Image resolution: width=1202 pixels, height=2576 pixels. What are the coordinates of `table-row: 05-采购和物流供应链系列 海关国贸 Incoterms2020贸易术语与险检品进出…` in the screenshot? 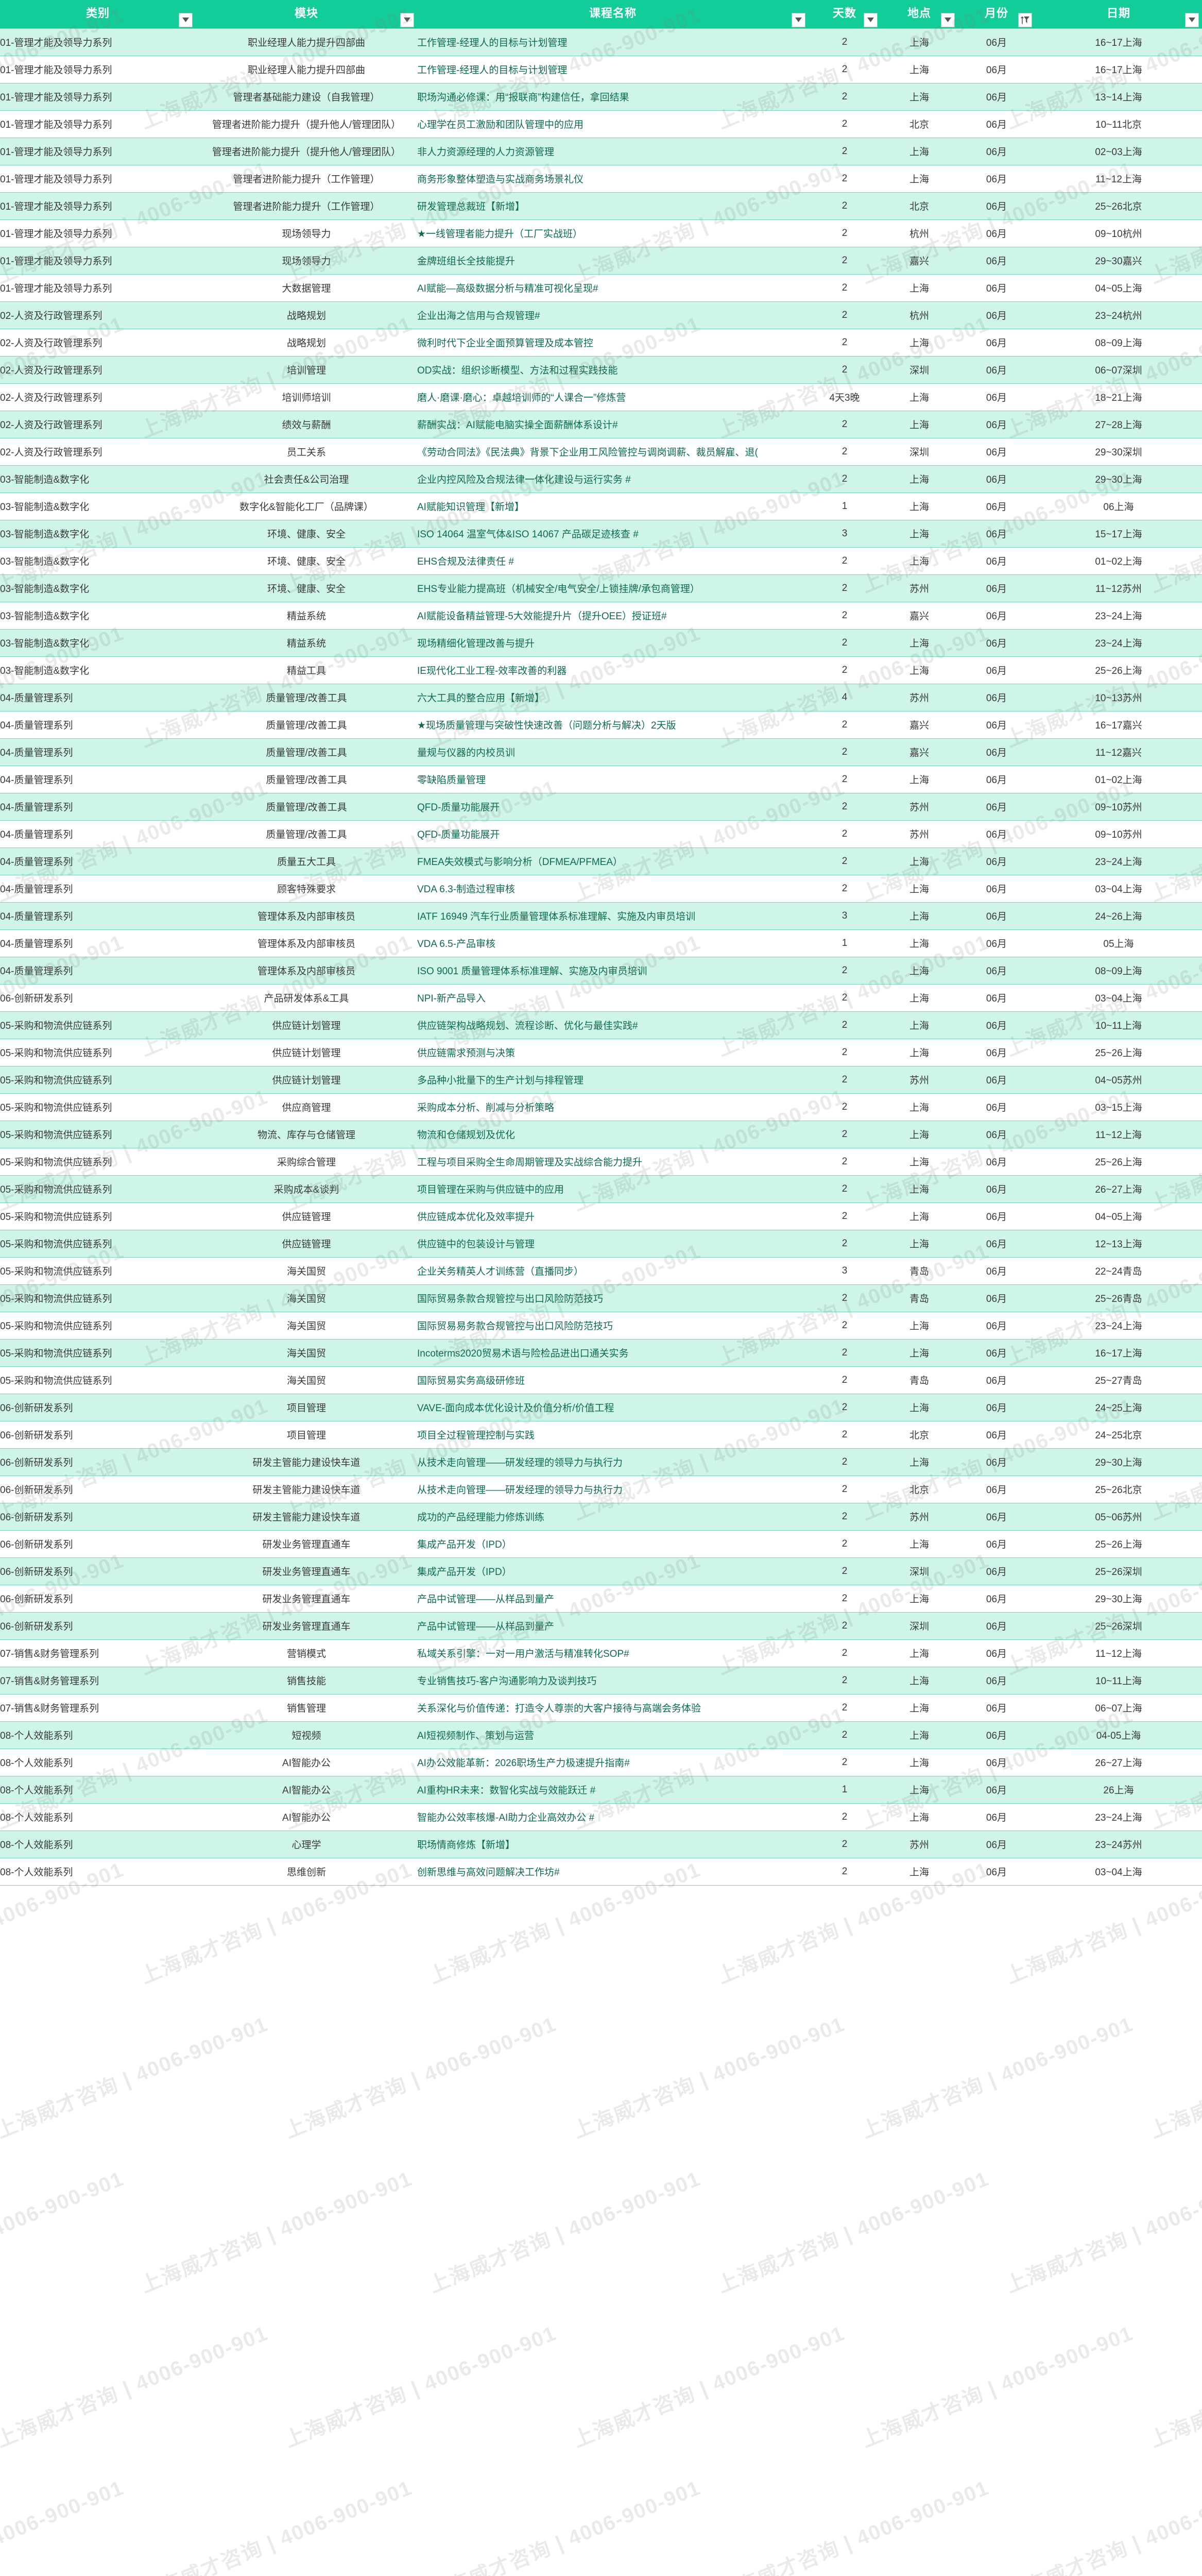 It's located at (601, 1352).